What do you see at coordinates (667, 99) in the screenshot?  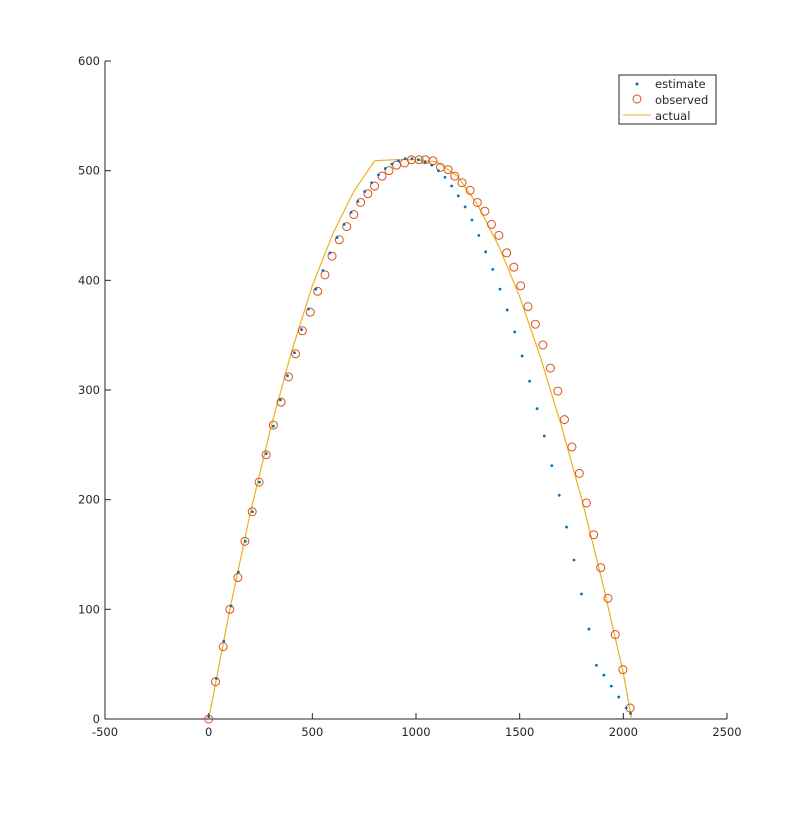 I see `legend-box` at bounding box center [667, 99].